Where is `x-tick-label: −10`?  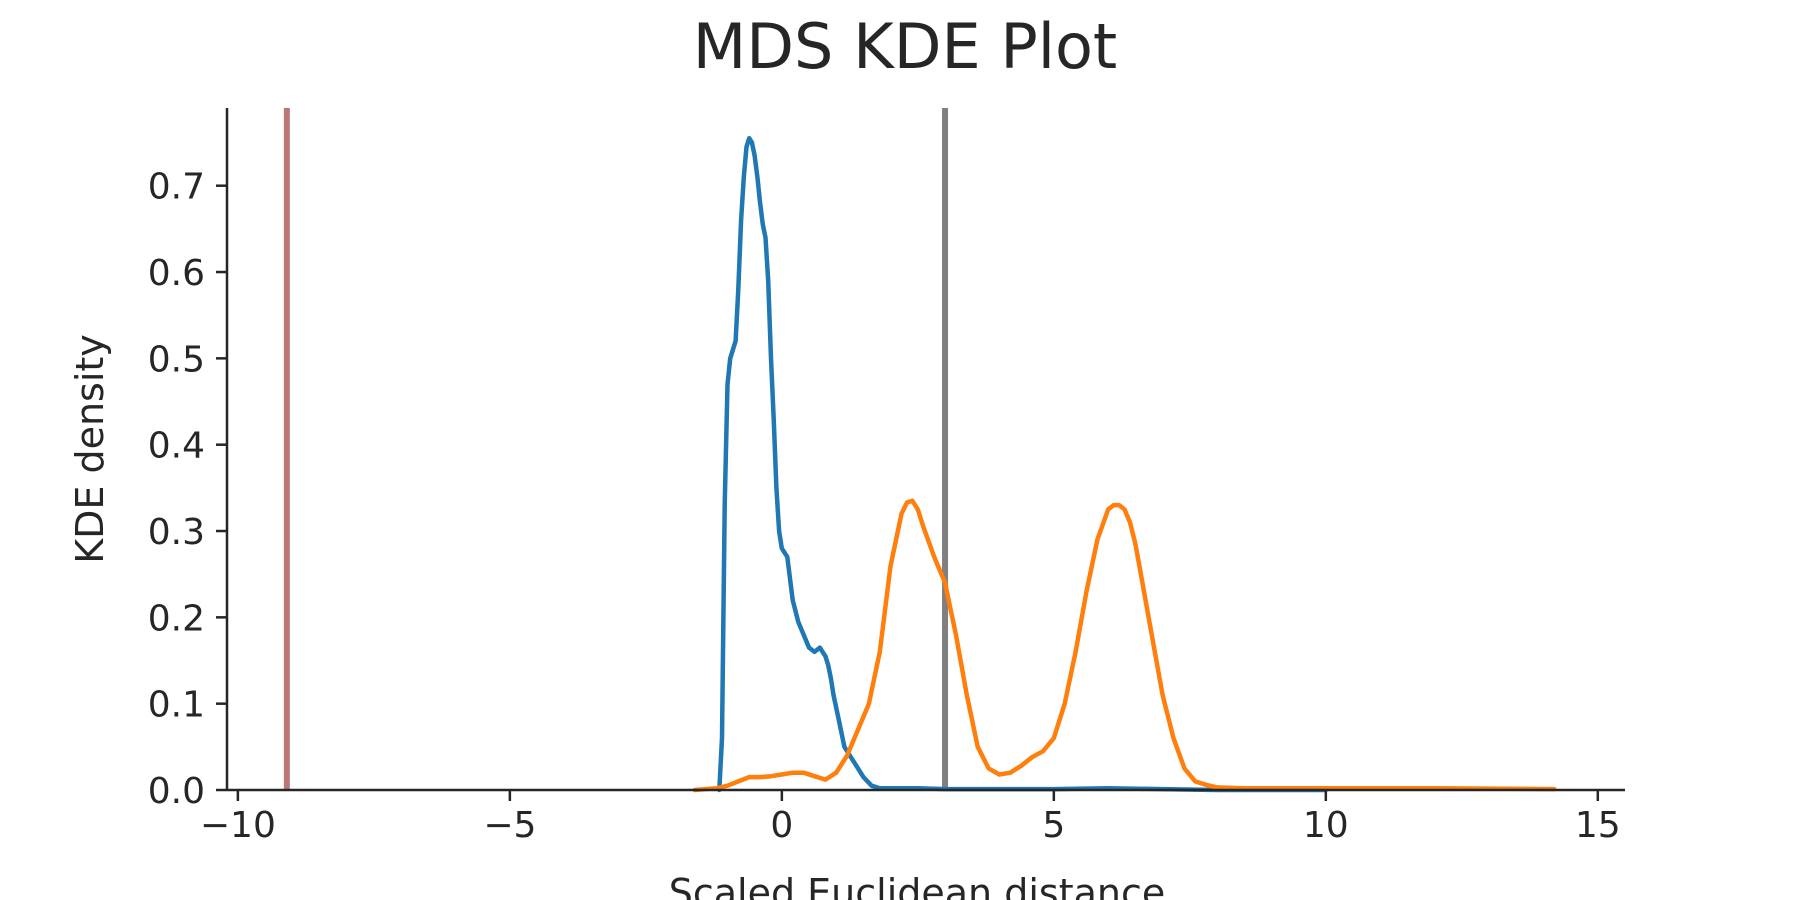 x-tick-label: −10 is located at coordinates (238, 825).